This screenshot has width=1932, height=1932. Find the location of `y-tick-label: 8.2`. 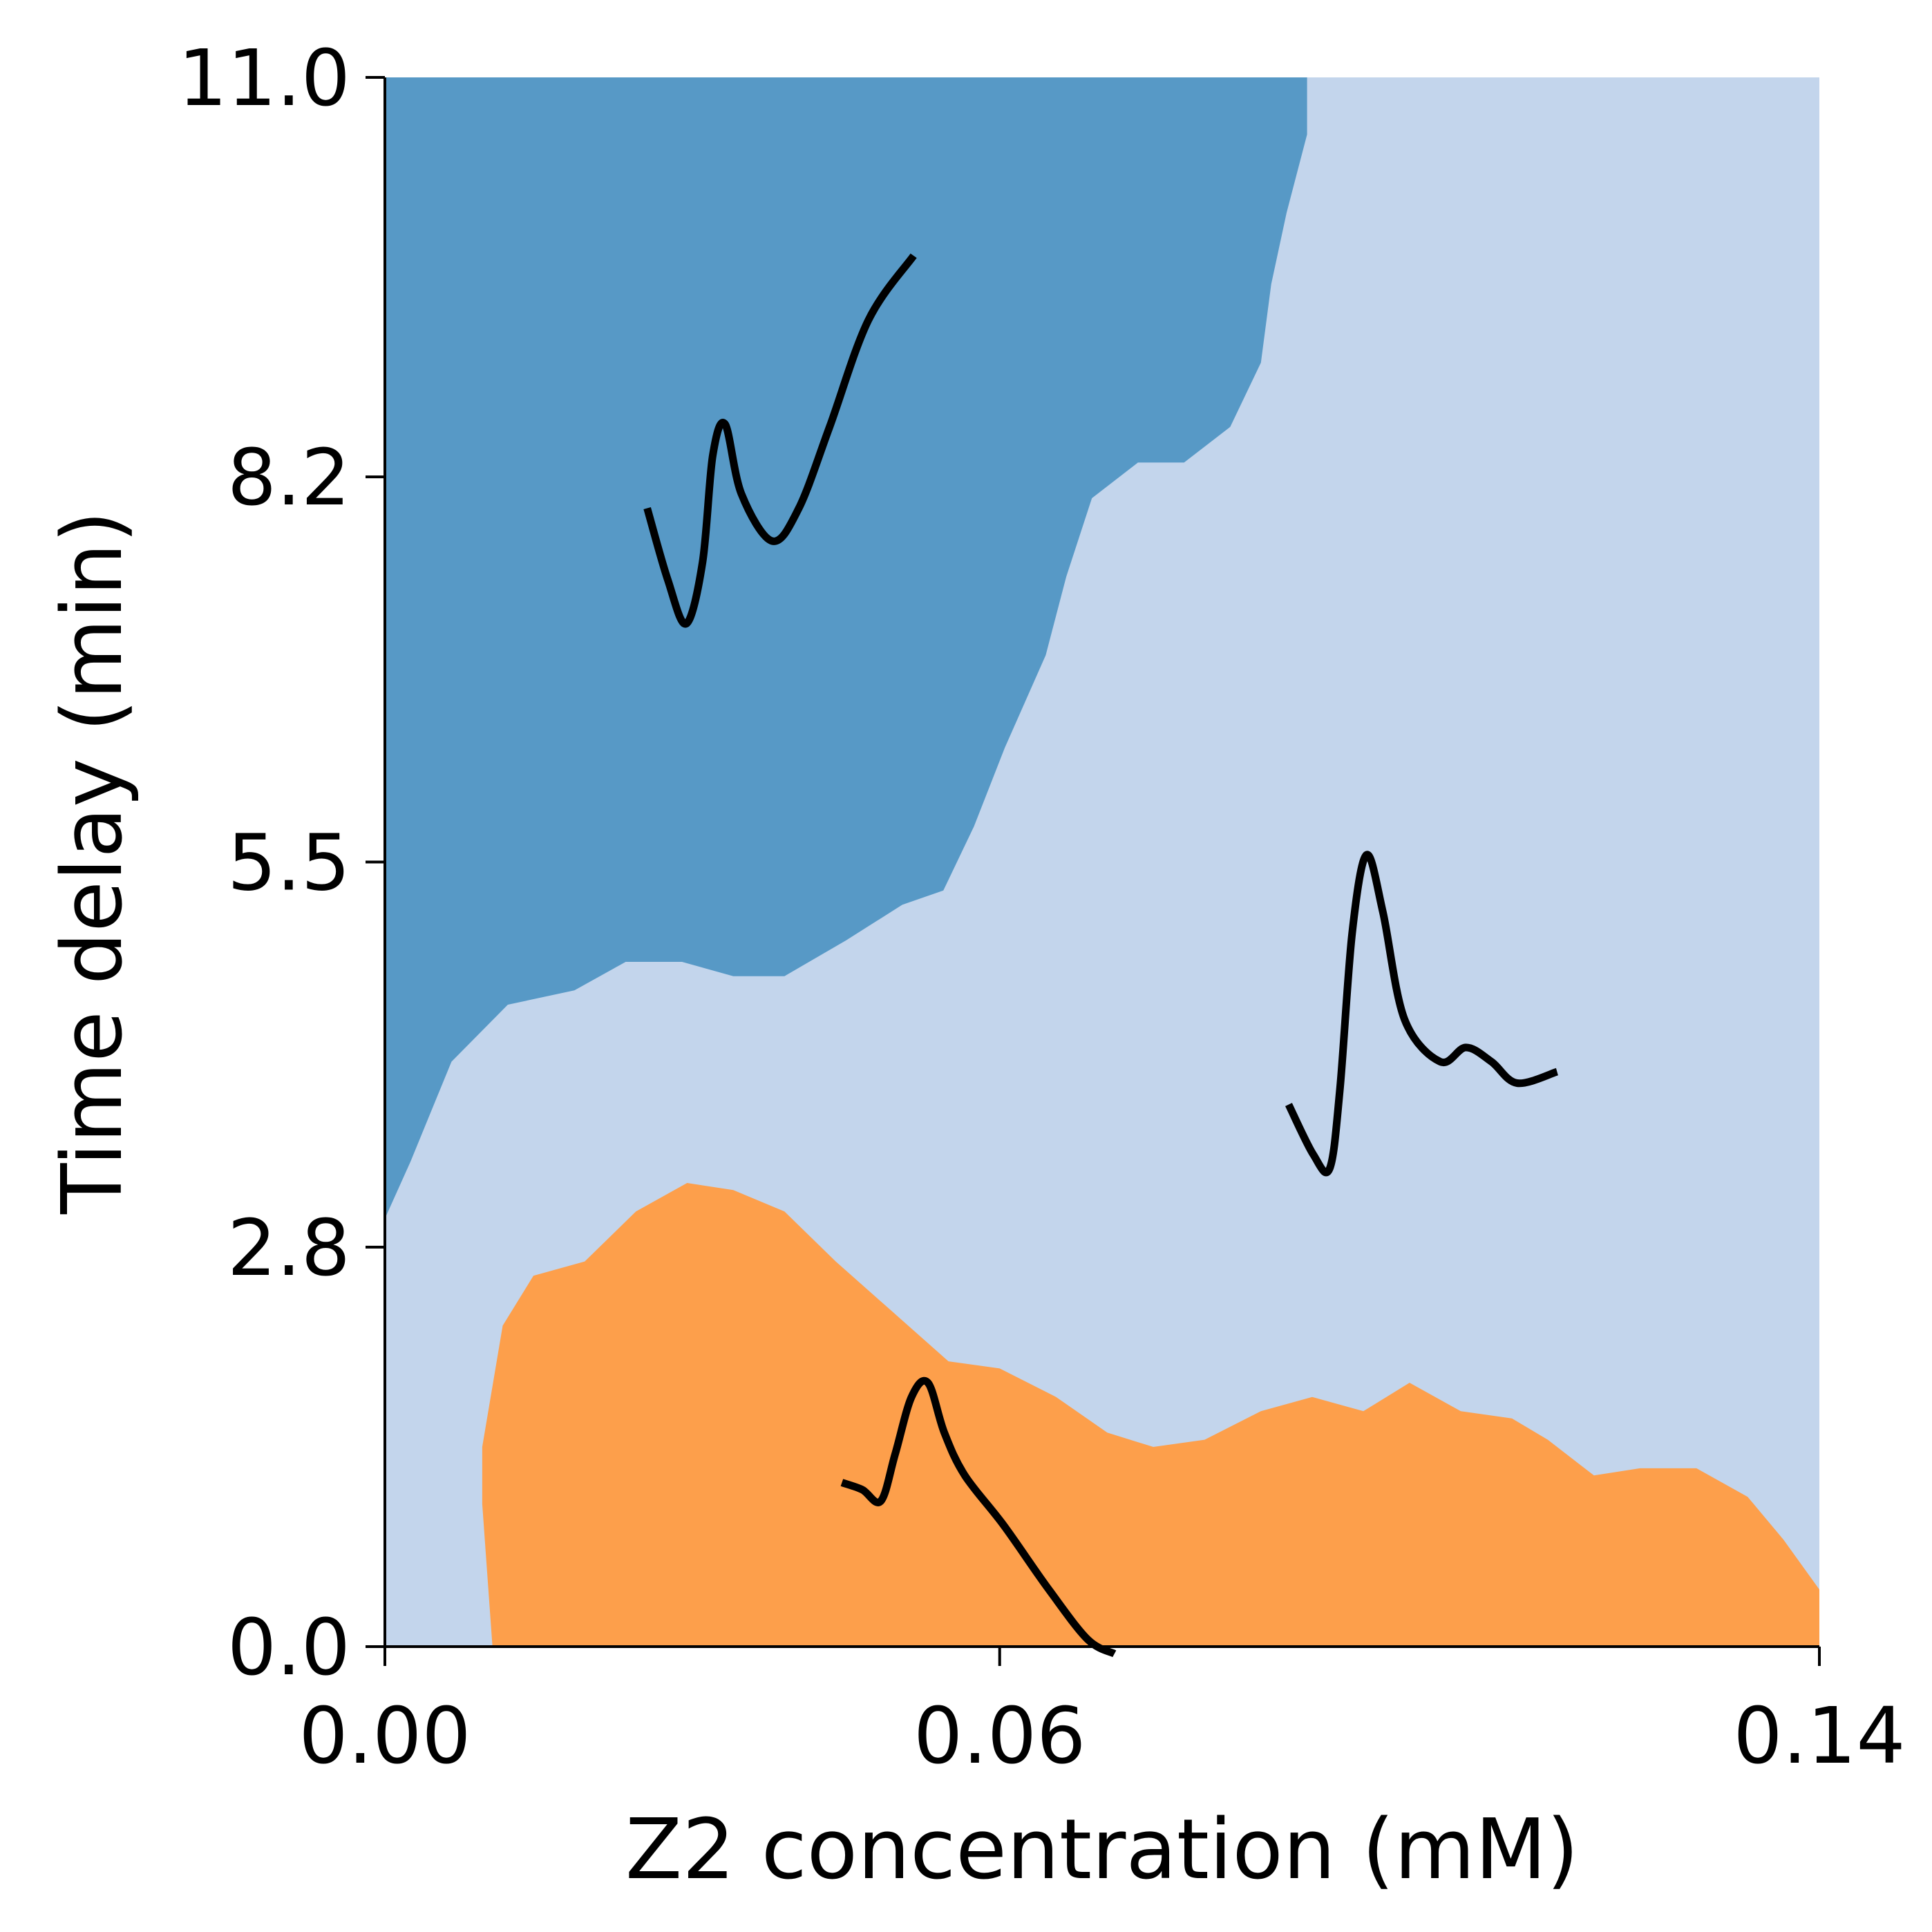

y-tick-label: 8.2 is located at coordinates (288, 478).